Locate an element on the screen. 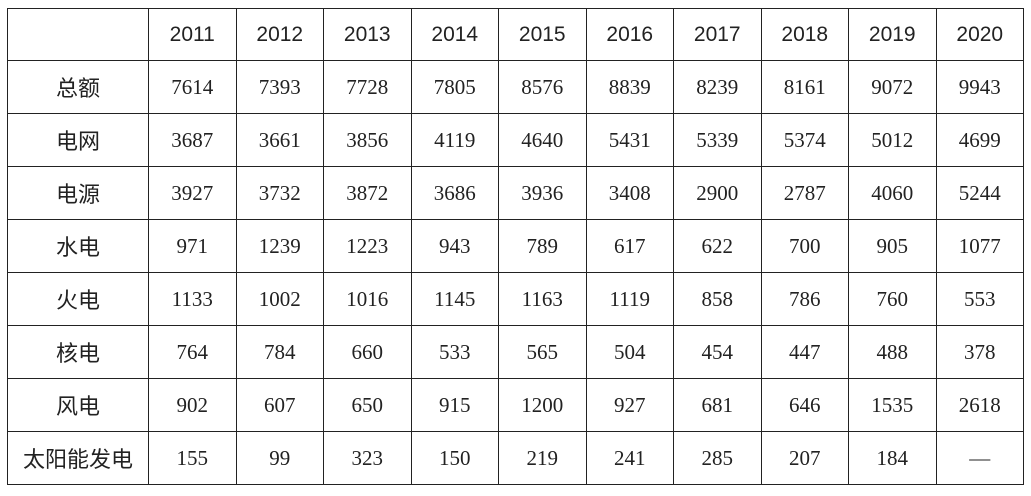 Image resolution: width=1031 pixels, height=496 pixels. table-cell: 8161 is located at coordinates (804, 87).